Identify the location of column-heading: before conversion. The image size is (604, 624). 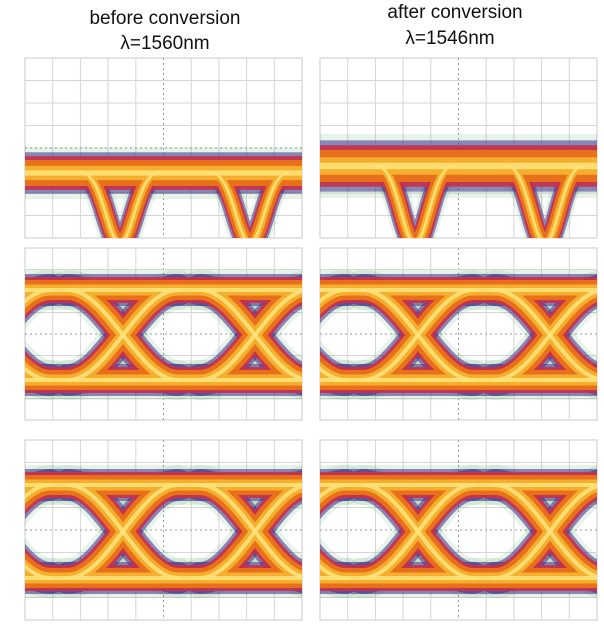
(164, 18).